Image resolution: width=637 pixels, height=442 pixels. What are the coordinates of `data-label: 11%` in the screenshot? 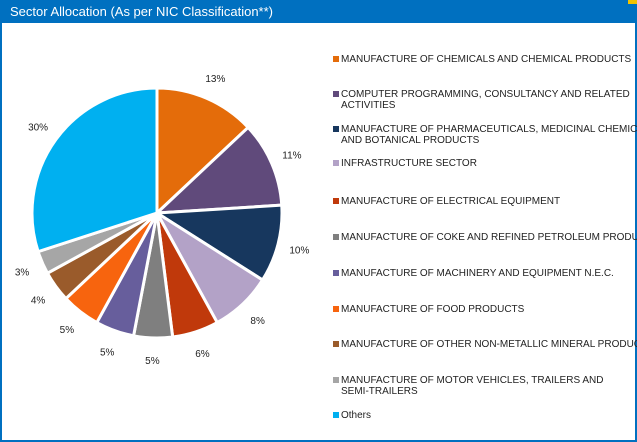 It's located at (291, 156).